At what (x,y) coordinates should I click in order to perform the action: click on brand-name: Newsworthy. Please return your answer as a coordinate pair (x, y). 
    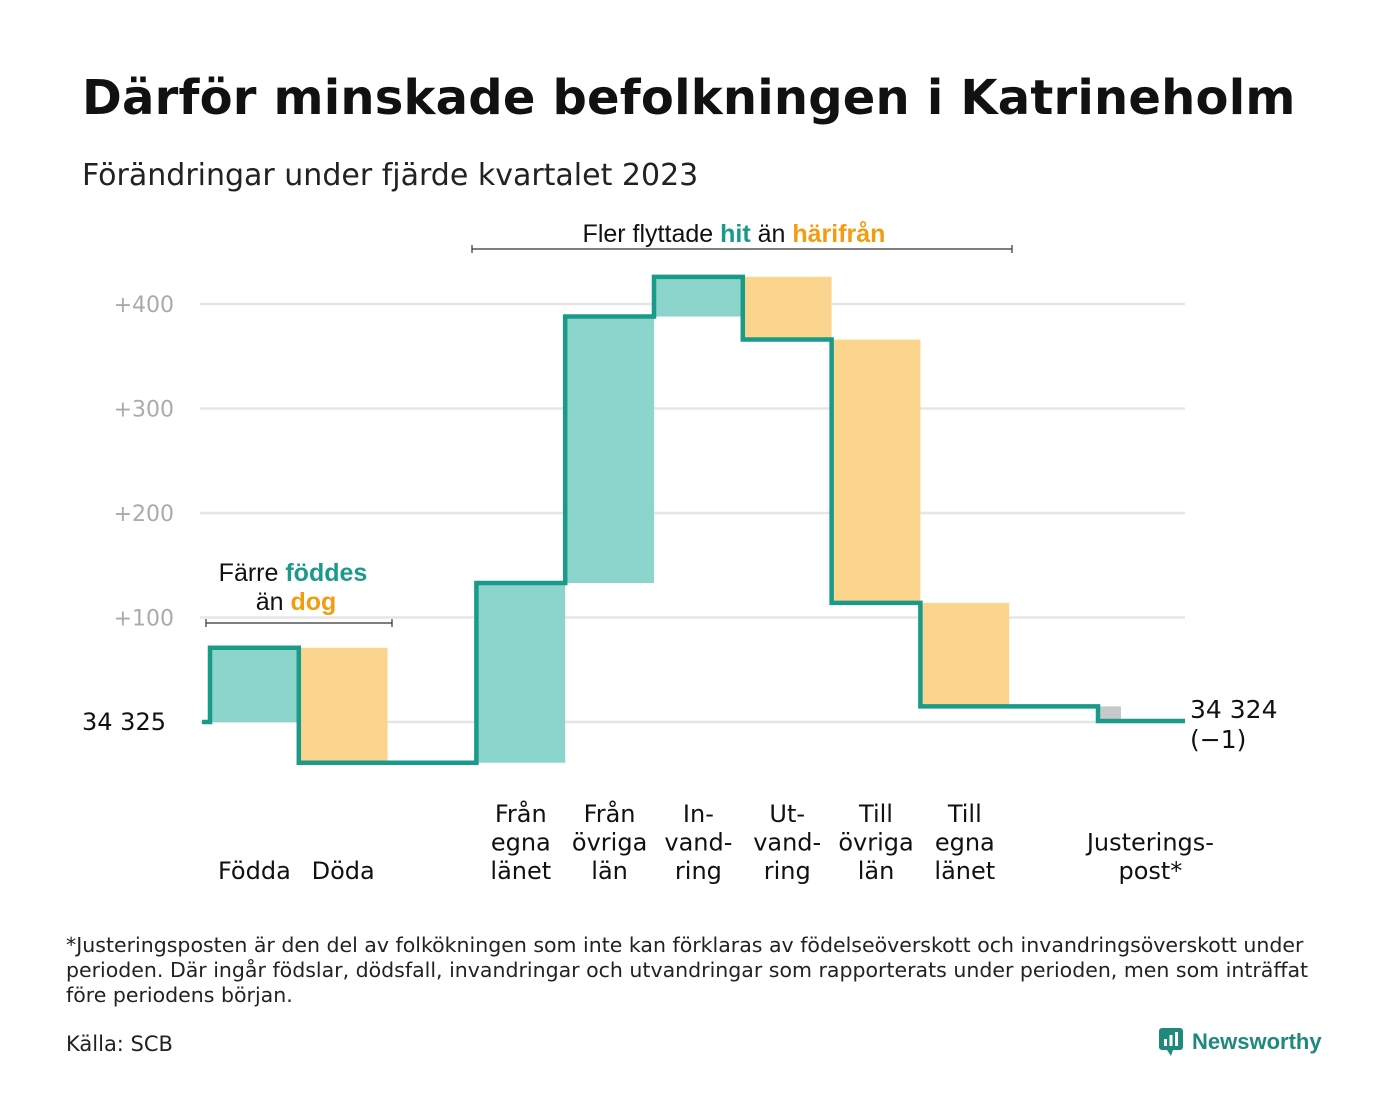
    Looking at the image, I should click on (1257, 1041).